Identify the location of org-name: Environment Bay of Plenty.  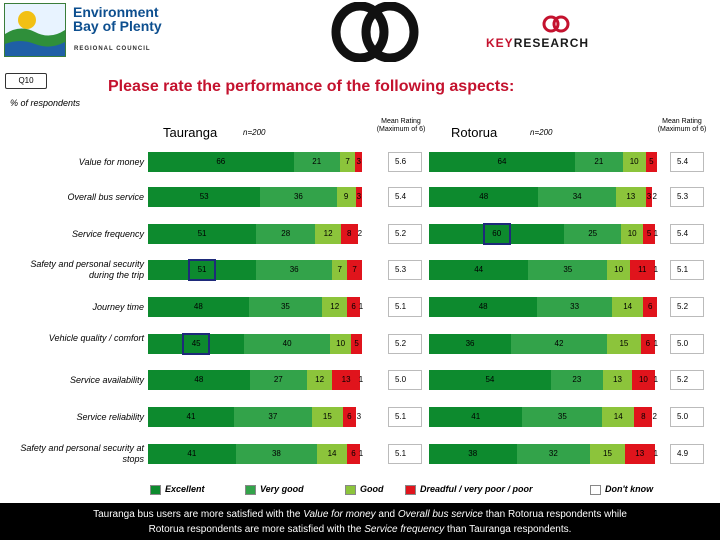
(117, 19).